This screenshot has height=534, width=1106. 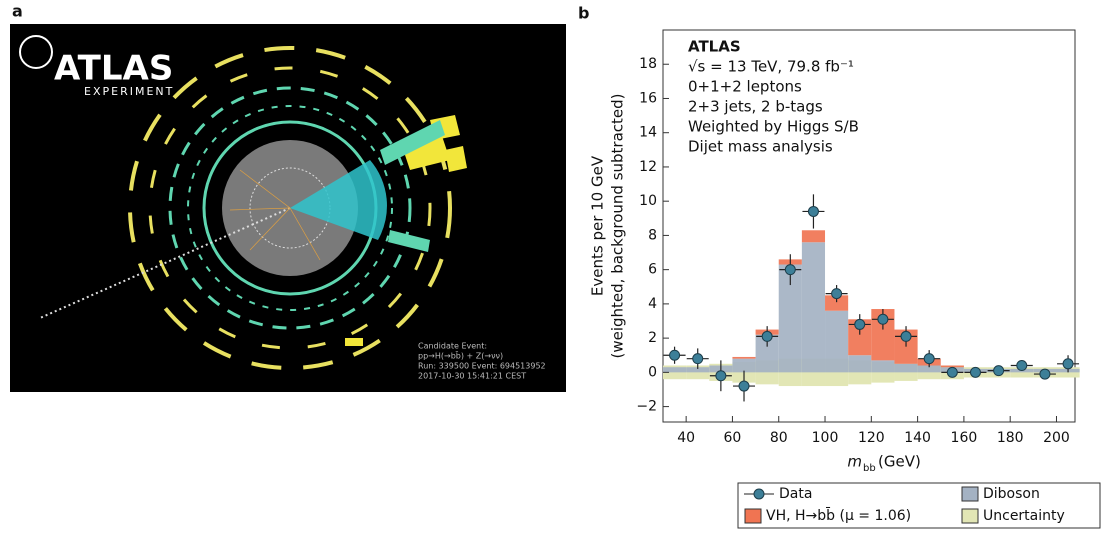 I want to click on annotation: 0+1+2 leptons, so click(x=745, y=87).